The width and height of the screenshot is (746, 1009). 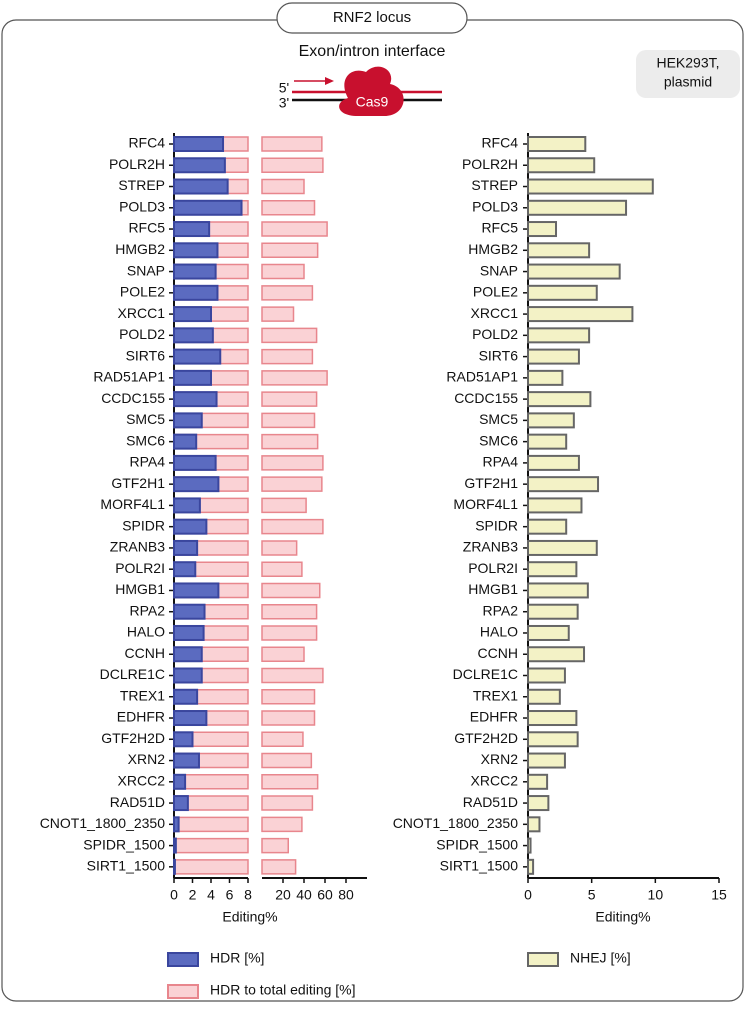 What do you see at coordinates (140, 249) in the screenshot?
I see `category-label: HMGB2` at bounding box center [140, 249].